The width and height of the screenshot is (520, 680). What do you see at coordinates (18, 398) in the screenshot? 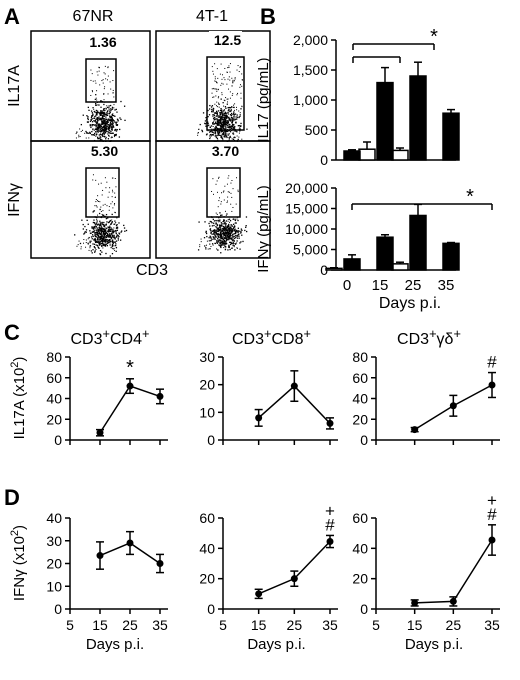
I see `y-axis-label: IL17A (x102)` at bounding box center [18, 398].